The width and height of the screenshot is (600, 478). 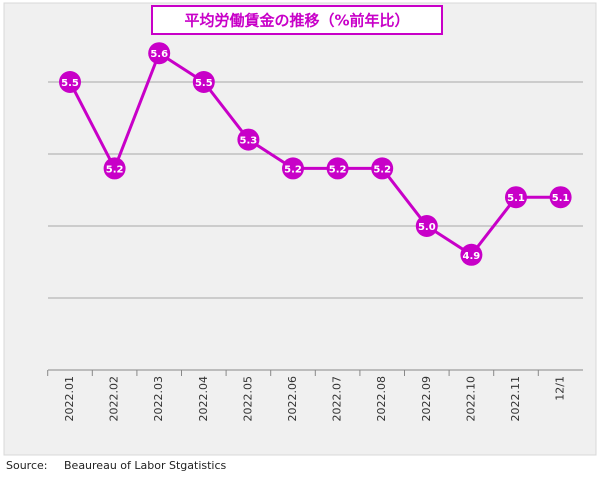 I want to click on source: Beaureau of Labor Stgatistics, so click(x=145, y=465).